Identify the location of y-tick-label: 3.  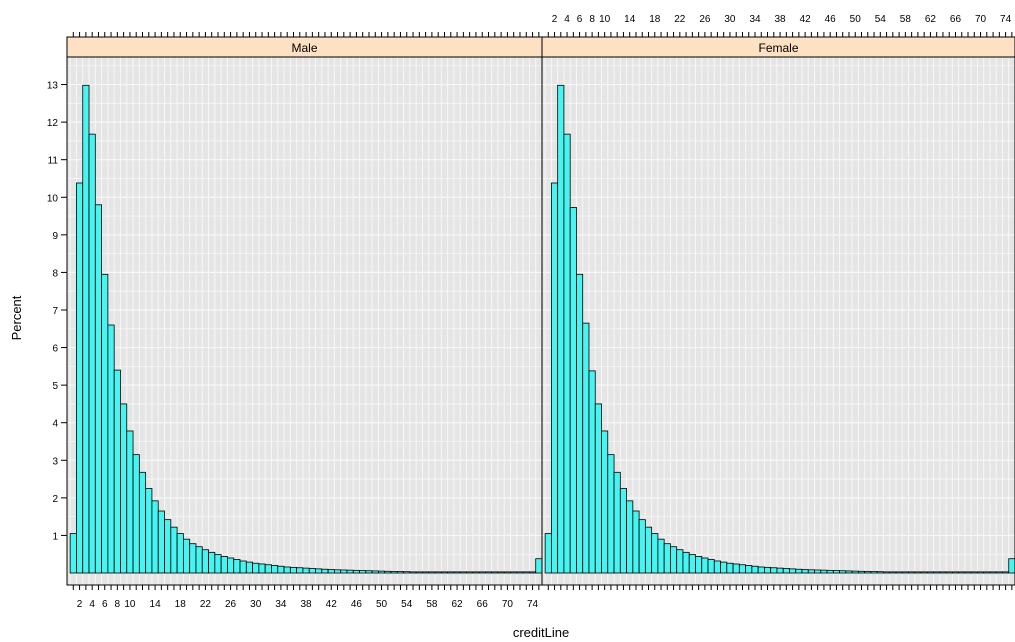
(55, 461).